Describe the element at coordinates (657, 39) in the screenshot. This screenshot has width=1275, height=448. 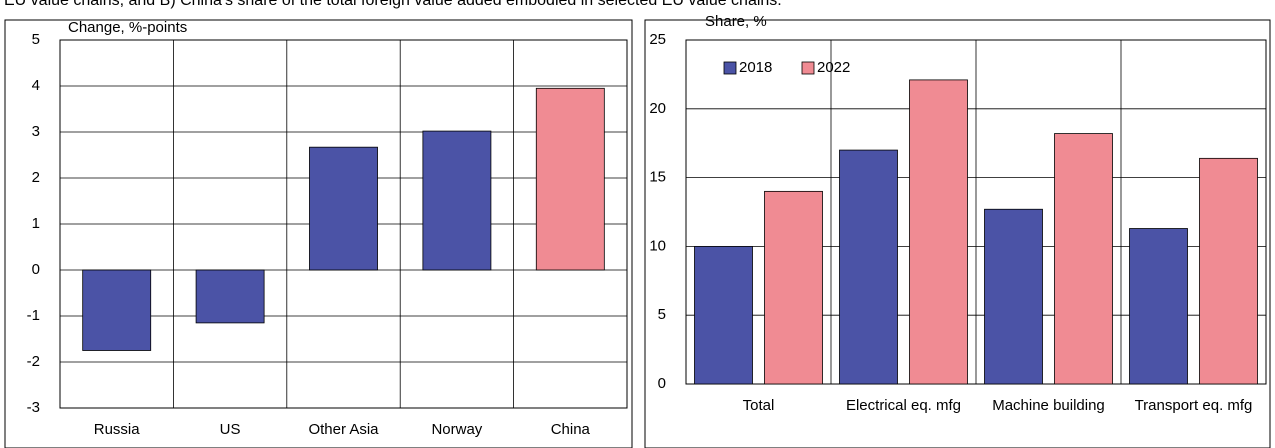
I see `y-tick-label: 25` at that location.